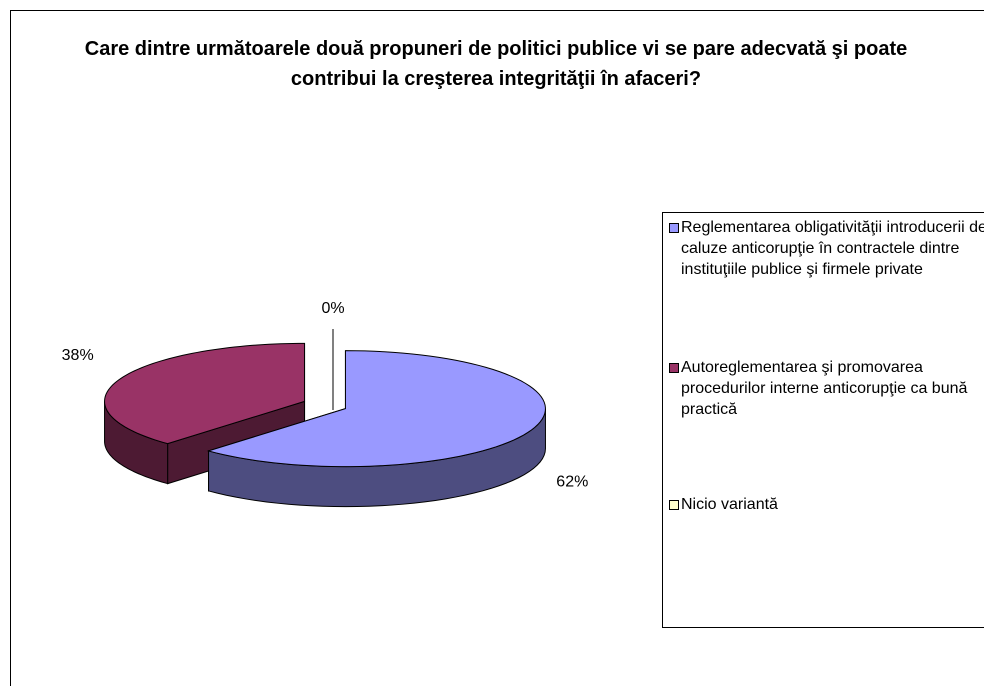 The width and height of the screenshot is (984, 686). What do you see at coordinates (332, 308) in the screenshot?
I see `data-label: 0%` at bounding box center [332, 308].